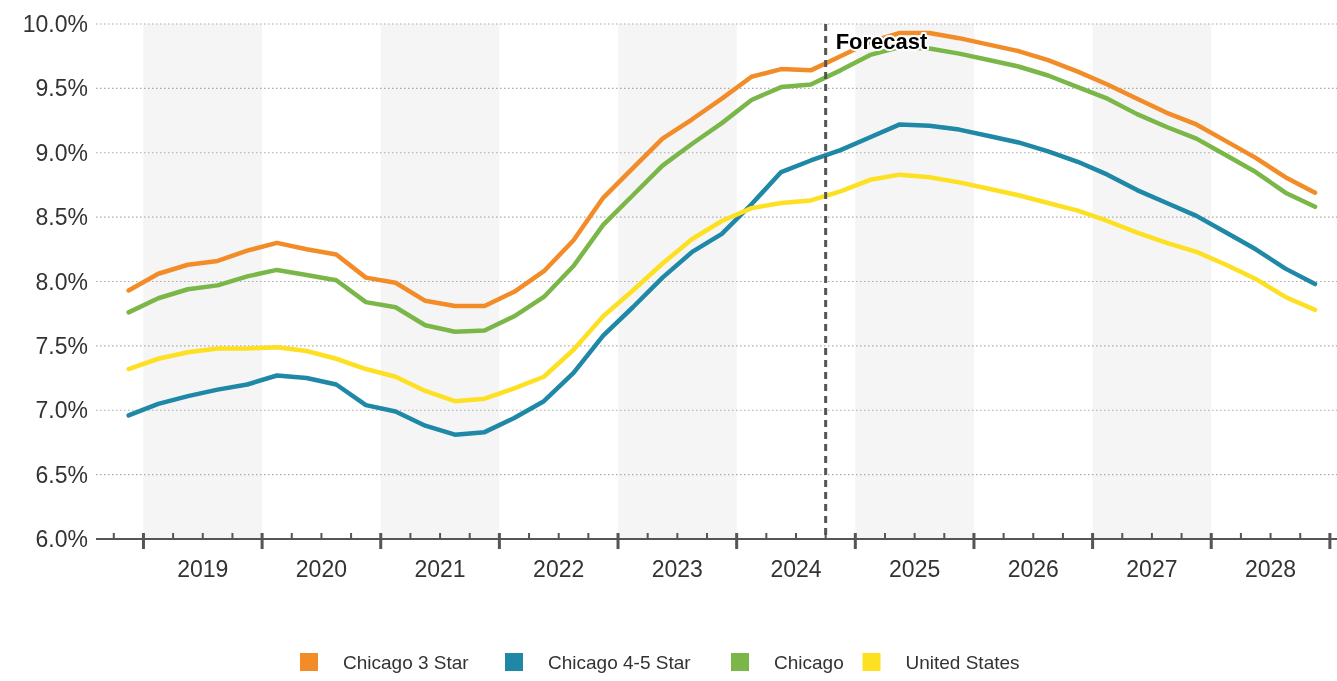 The image size is (1337, 681). I want to click on y-tick-label: 9.0%, so click(61, 152).